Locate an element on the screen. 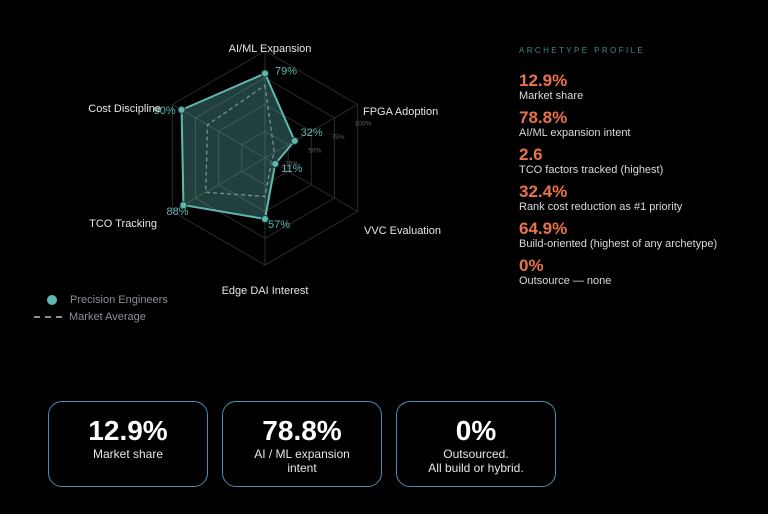 The width and height of the screenshot is (768, 514). data-label: 32% is located at coordinates (312, 133).